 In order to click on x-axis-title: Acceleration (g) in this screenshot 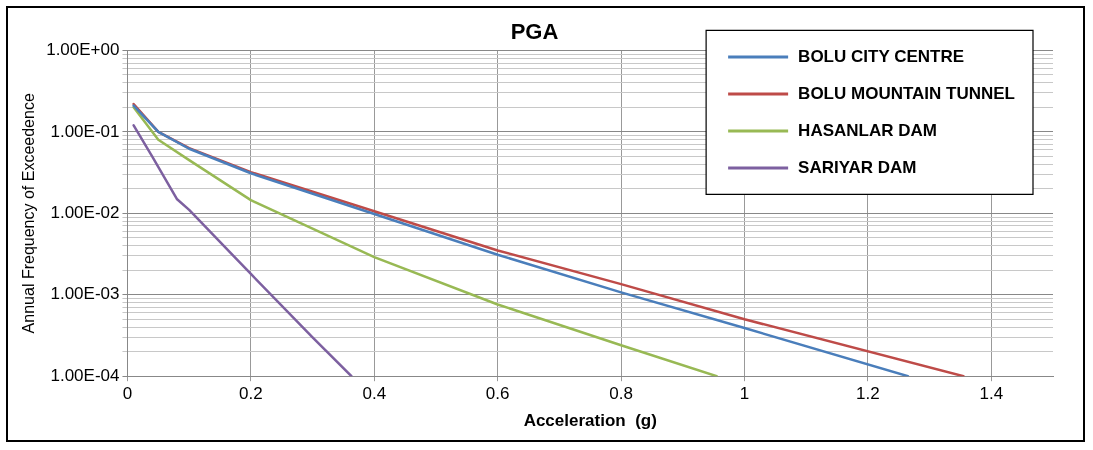, I will do `click(590, 421)`.